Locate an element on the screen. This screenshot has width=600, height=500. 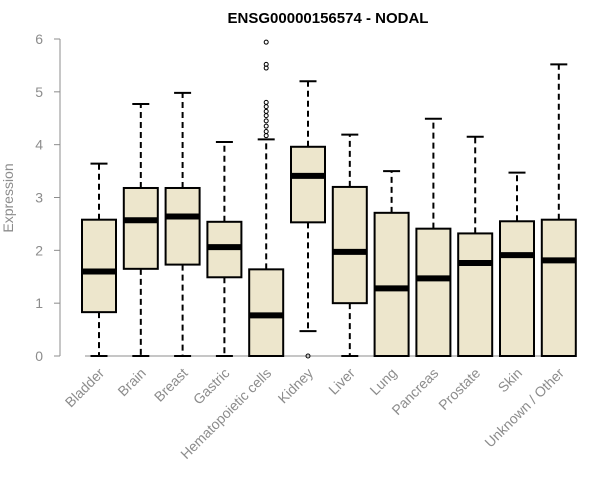
x-tick-label: Lung is located at coordinates (382, 381).